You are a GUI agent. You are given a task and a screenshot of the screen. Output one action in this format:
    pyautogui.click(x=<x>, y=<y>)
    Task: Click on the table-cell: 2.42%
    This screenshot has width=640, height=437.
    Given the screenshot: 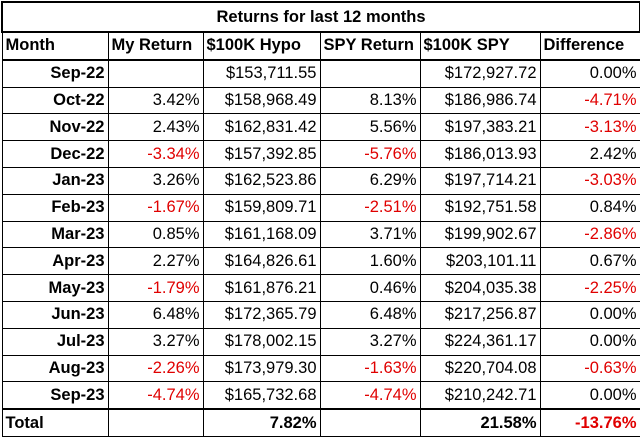 What is the action you would take?
    pyautogui.click(x=589, y=154)
    